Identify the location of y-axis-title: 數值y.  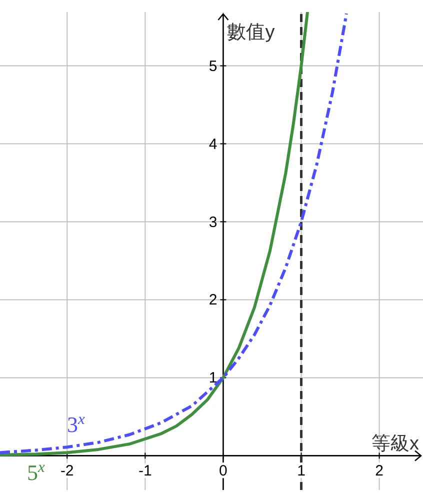
(251, 32).